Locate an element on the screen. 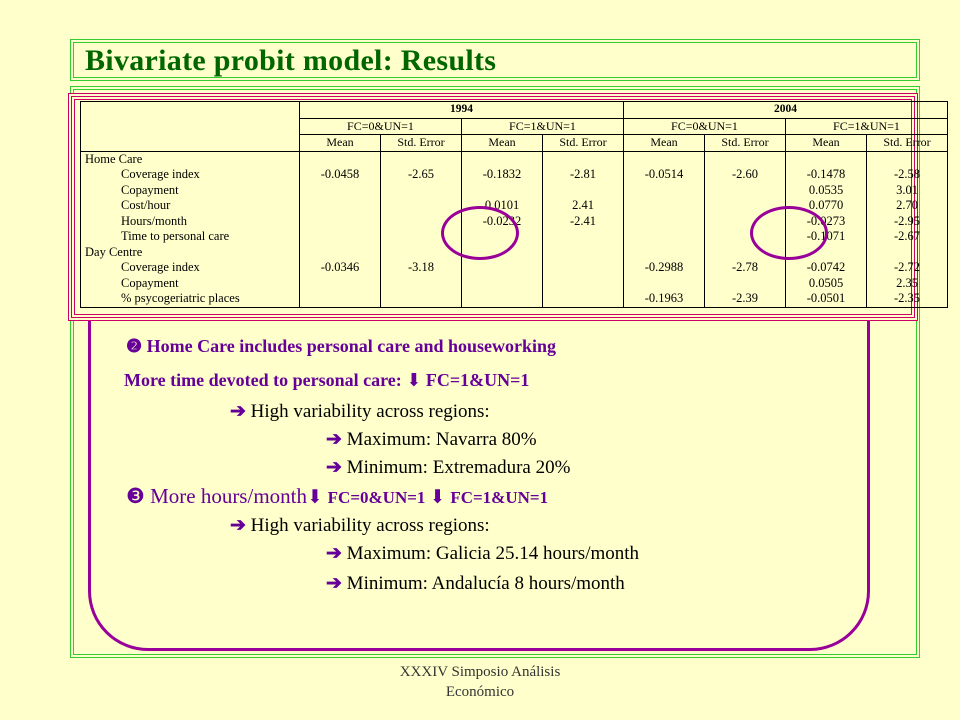 This screenshot has height=720, width=960. sub-bullet-2-min-text: Minimum: Andalucía 8 hours/month is located at coordinates (485, 583).